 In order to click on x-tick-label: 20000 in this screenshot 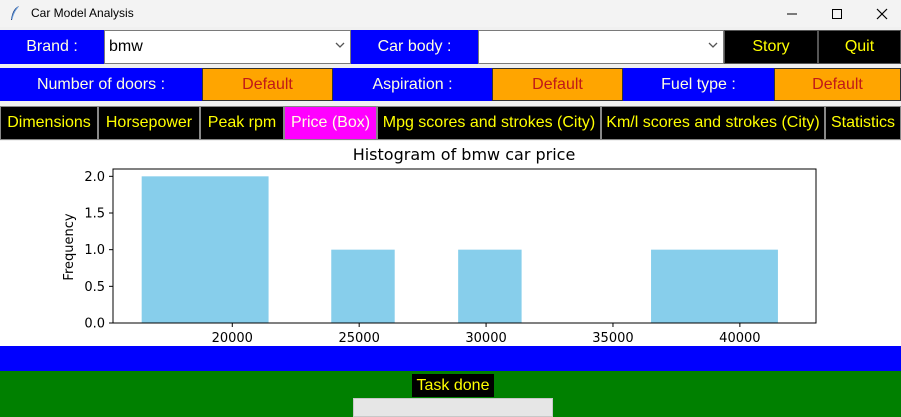, I will do `click(232, 338)`.